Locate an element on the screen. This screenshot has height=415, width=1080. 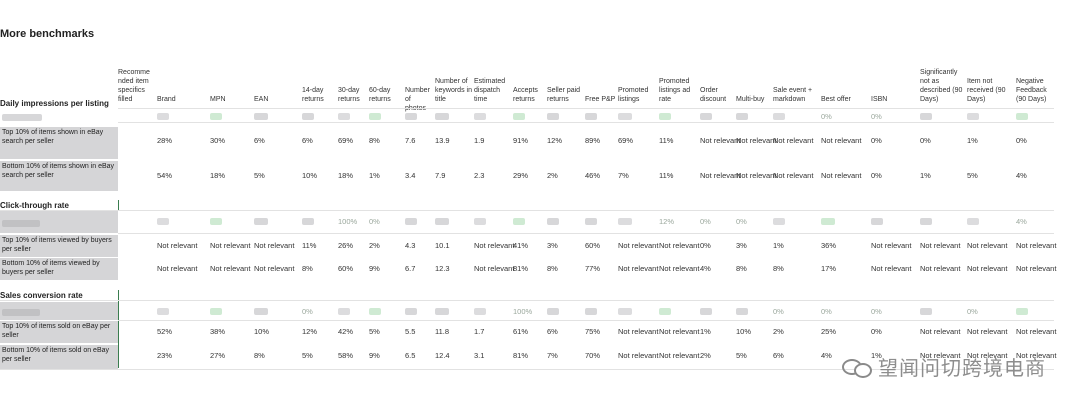
table-cell: 12% is located at coordinates (310, 331).